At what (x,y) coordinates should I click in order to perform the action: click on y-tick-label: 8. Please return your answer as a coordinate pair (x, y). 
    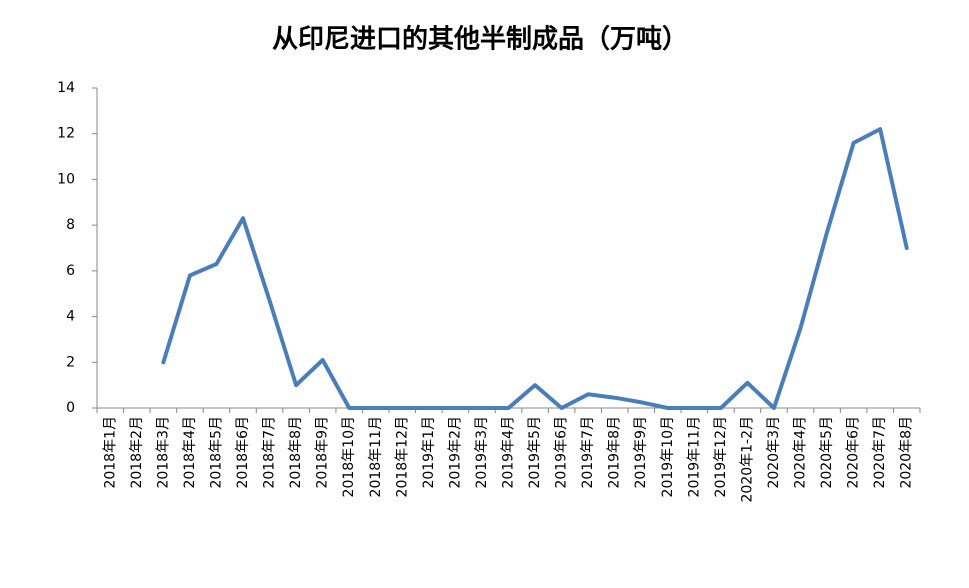
    Looking at the image, I should click on (70, 225).